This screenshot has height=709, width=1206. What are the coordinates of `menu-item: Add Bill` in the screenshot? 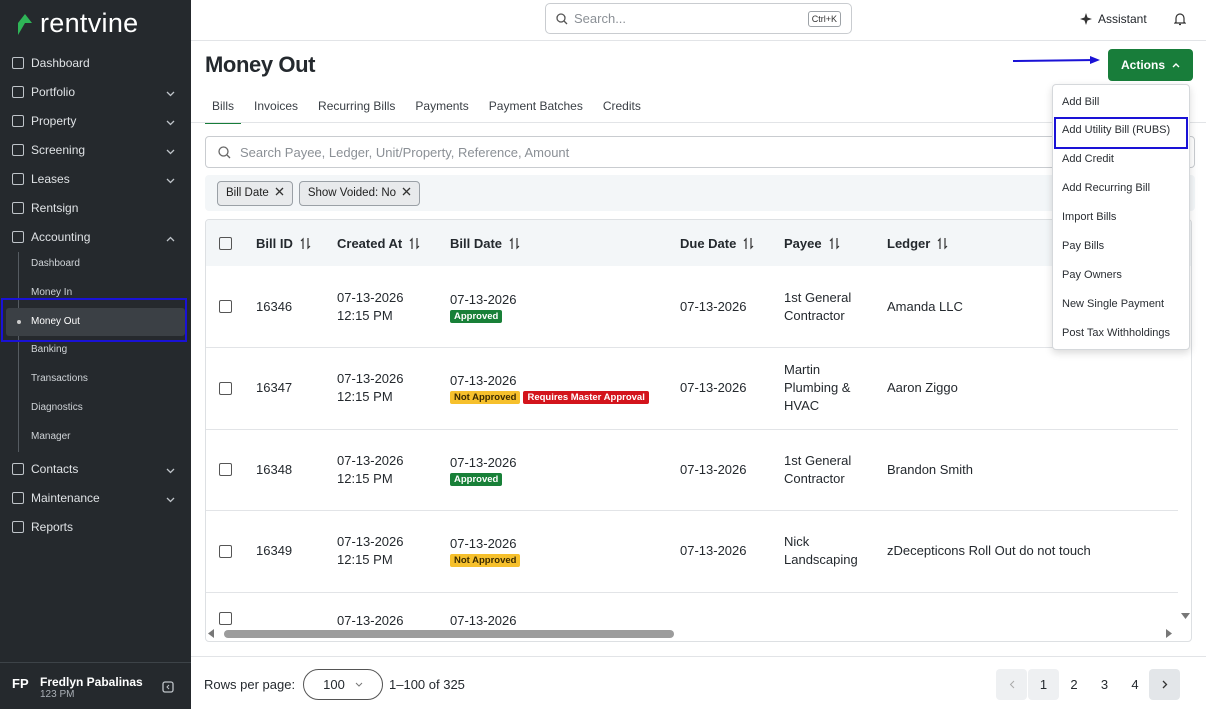 It's located at (1081, 101).